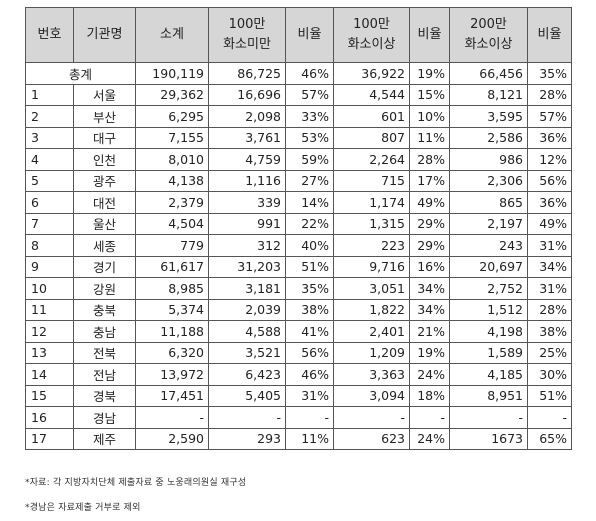 The height and width of the screenshot is (521, 596). Describe the element at coordinates (488, 159) in the screenshot. I see `table-cell: 986` at that location.